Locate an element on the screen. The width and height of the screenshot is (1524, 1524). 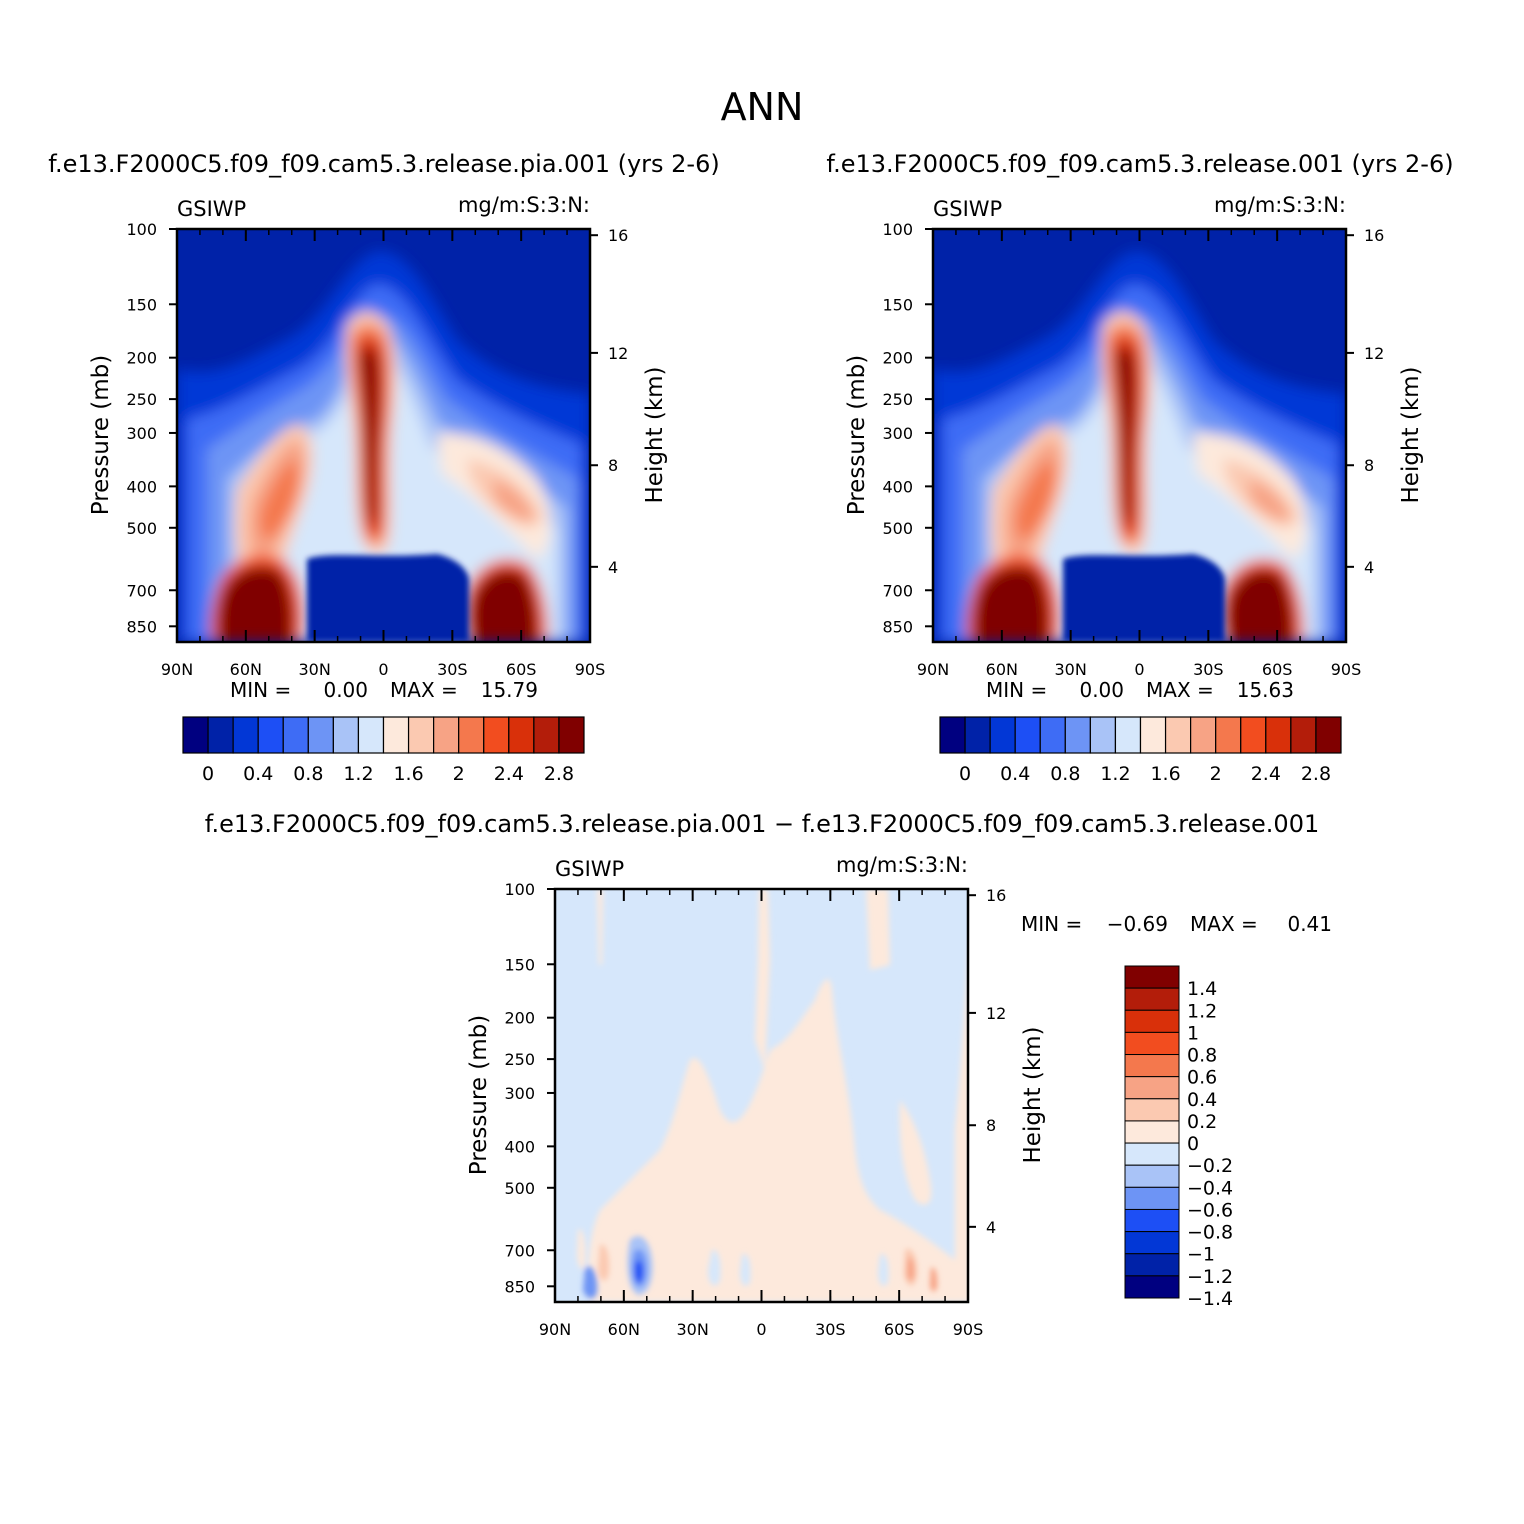
colorbar-label: 2.8 is located at coordinates (1316, 774).